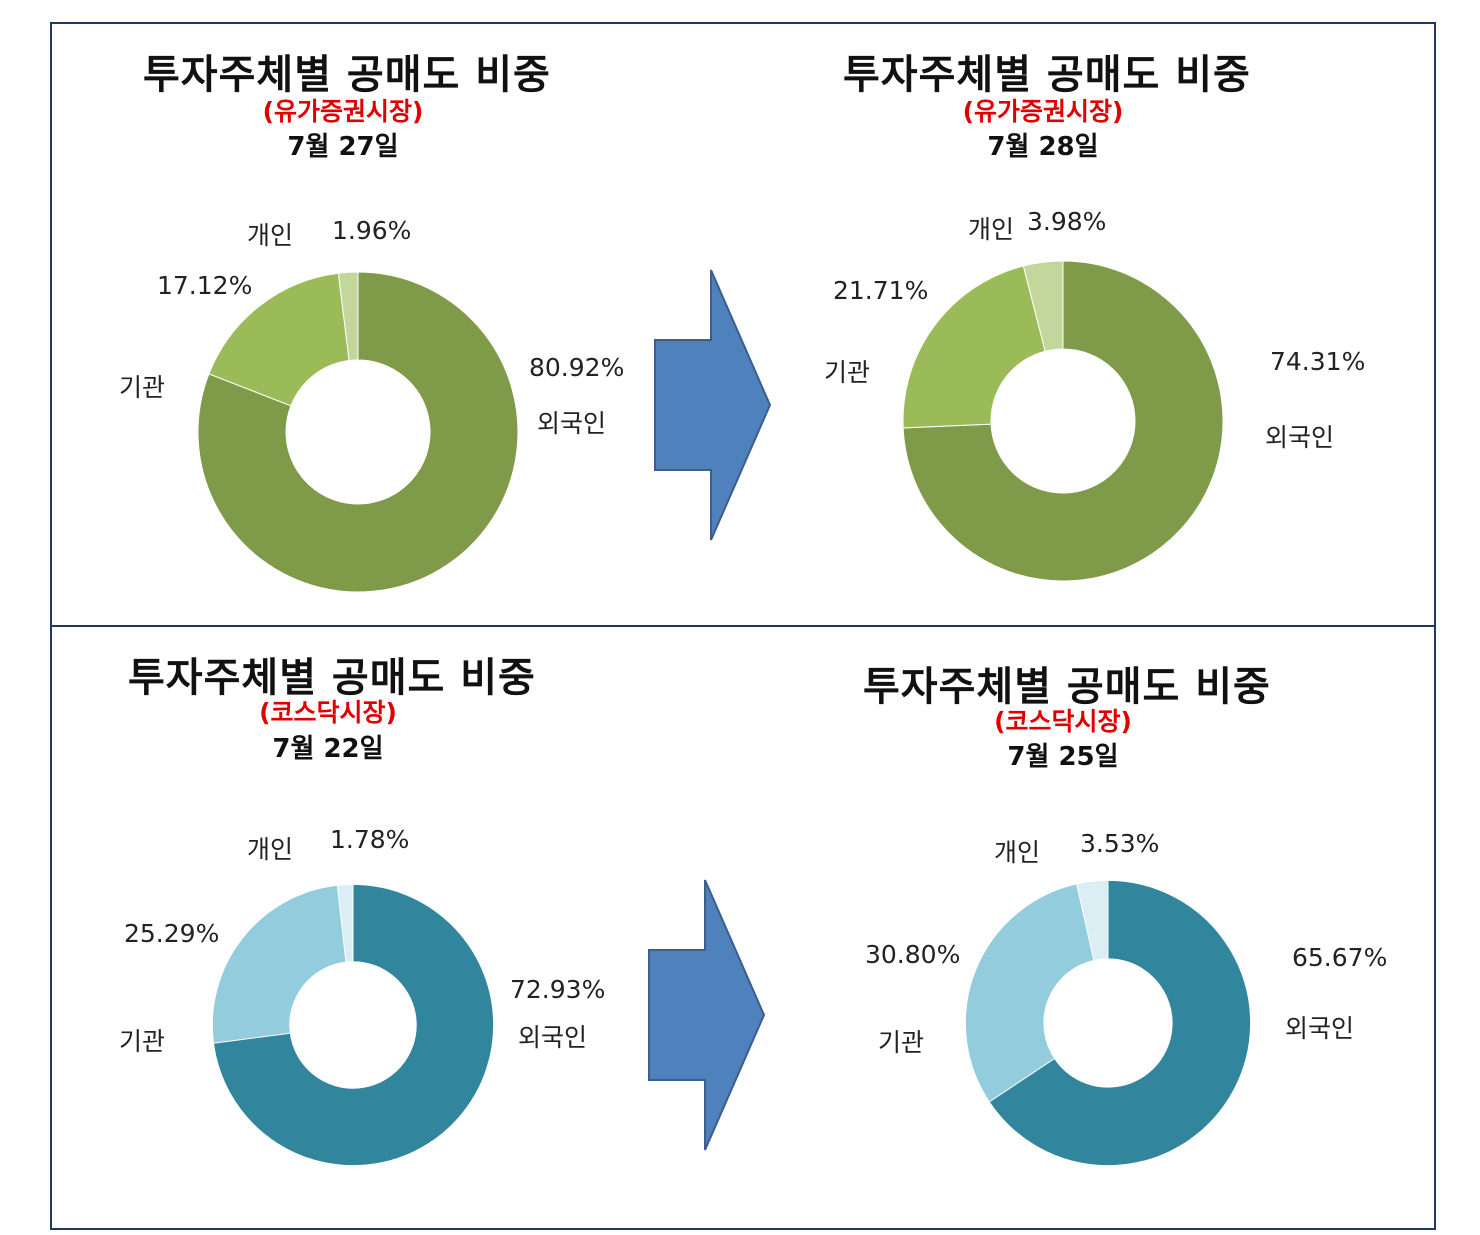  Describe the element at coordinates (713, 405) in the screenshot. I see `top-right-arrow-icon` at that location.